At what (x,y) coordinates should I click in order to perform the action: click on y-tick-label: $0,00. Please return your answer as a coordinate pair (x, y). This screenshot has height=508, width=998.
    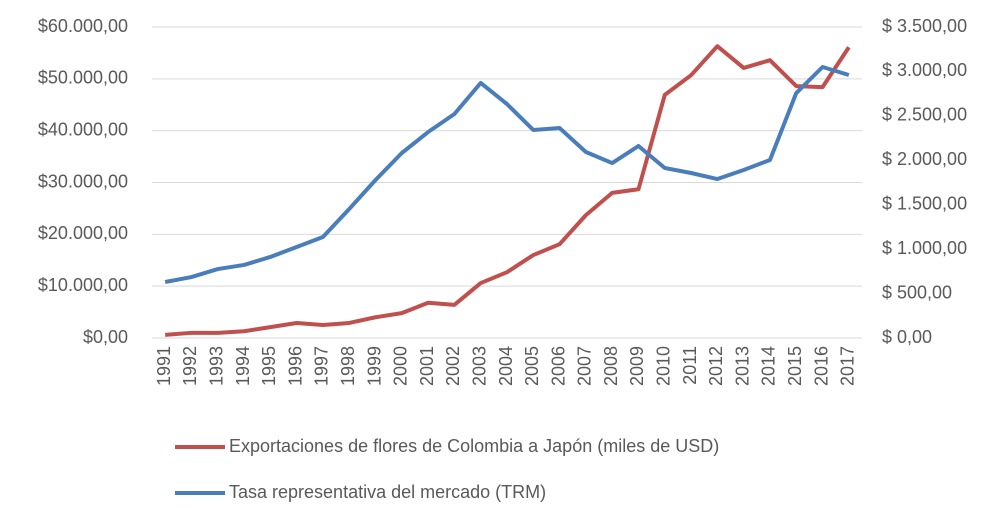
    Looking at the image, I should click on (105, 337).